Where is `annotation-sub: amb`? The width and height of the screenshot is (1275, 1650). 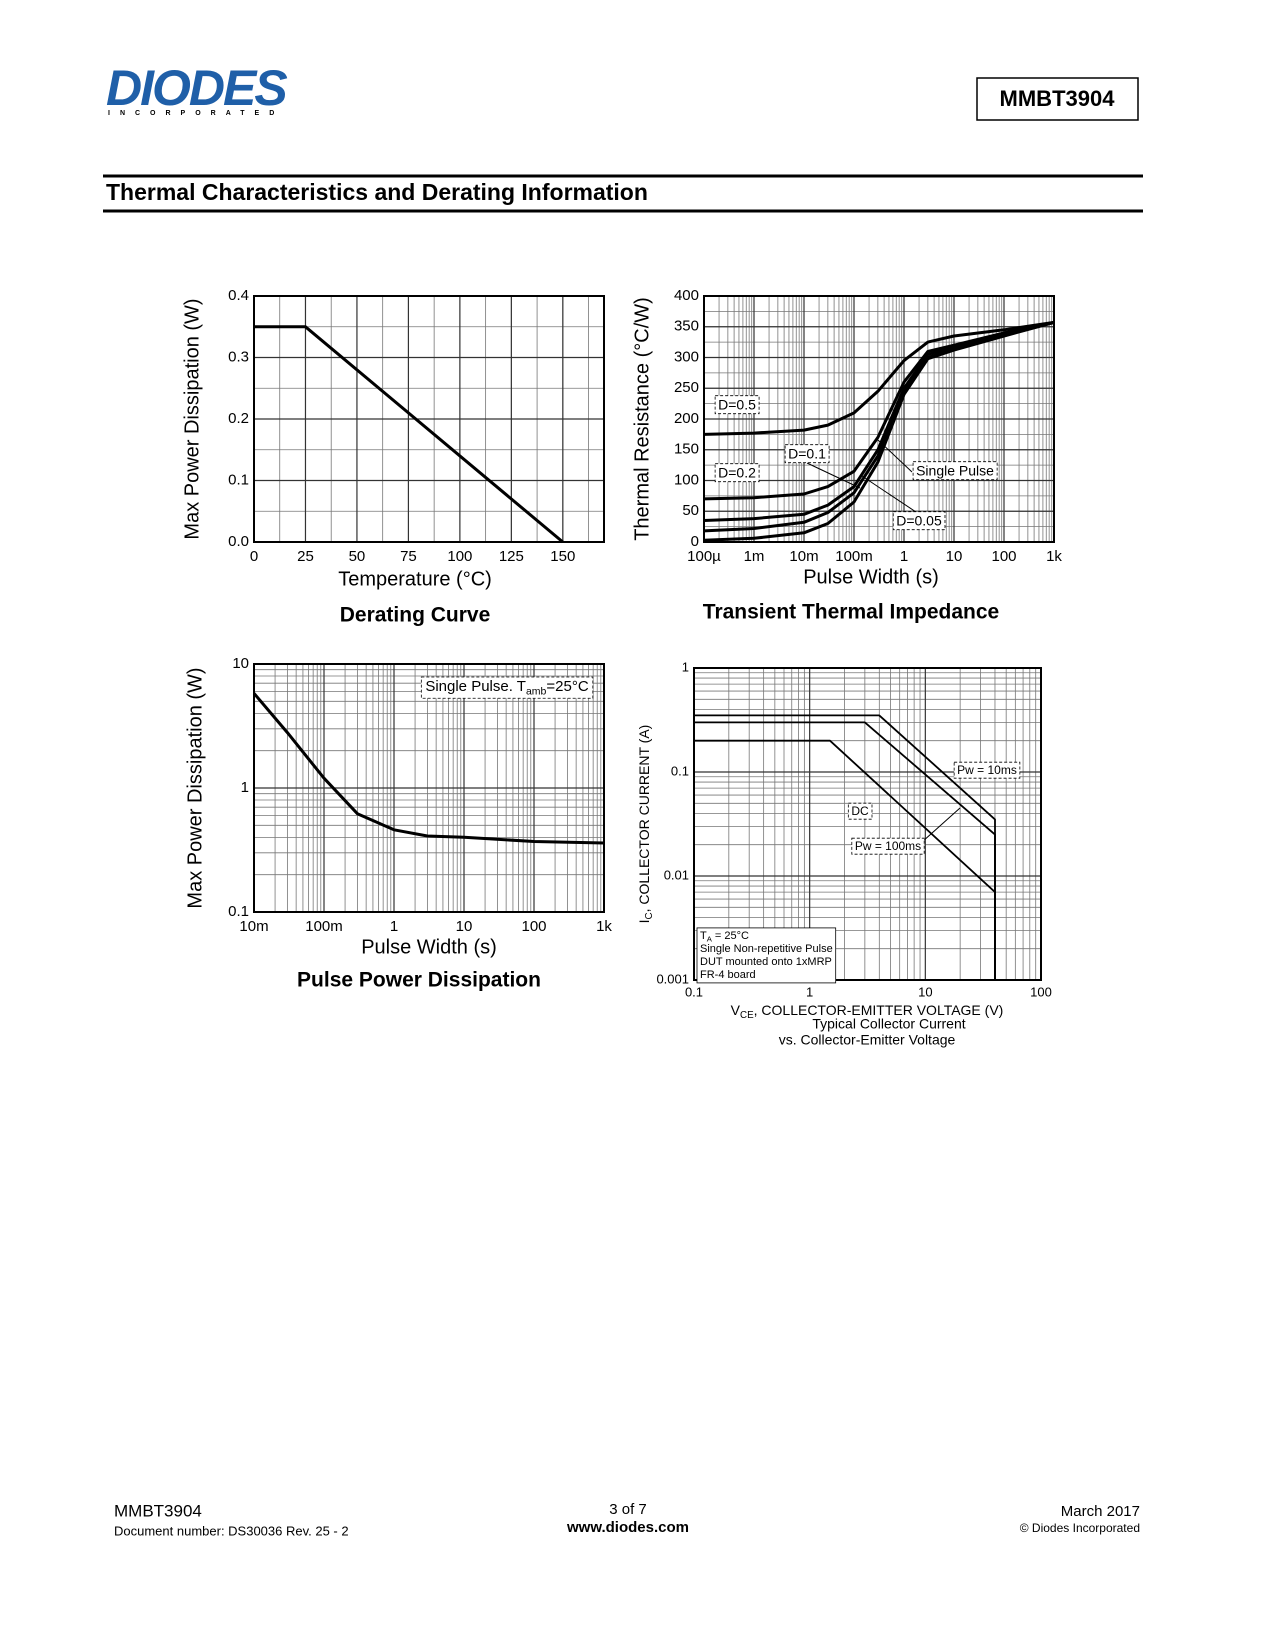 annotation-sub: amb is located at coordinates (536, 691).